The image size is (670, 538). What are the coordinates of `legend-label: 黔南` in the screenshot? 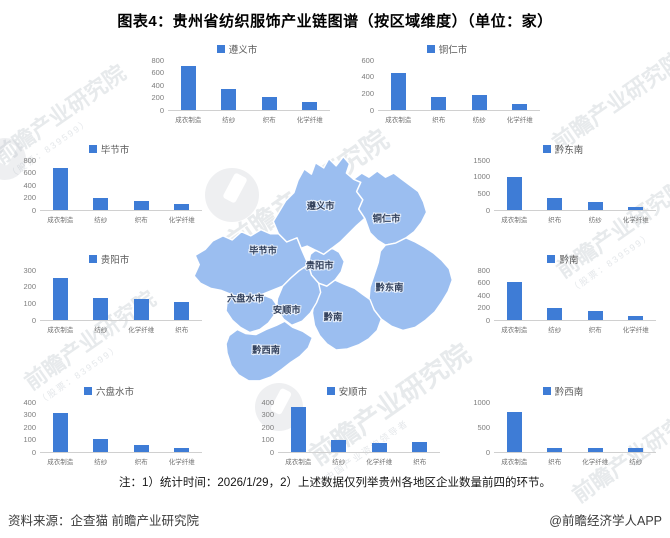 It's located at (569, 260).